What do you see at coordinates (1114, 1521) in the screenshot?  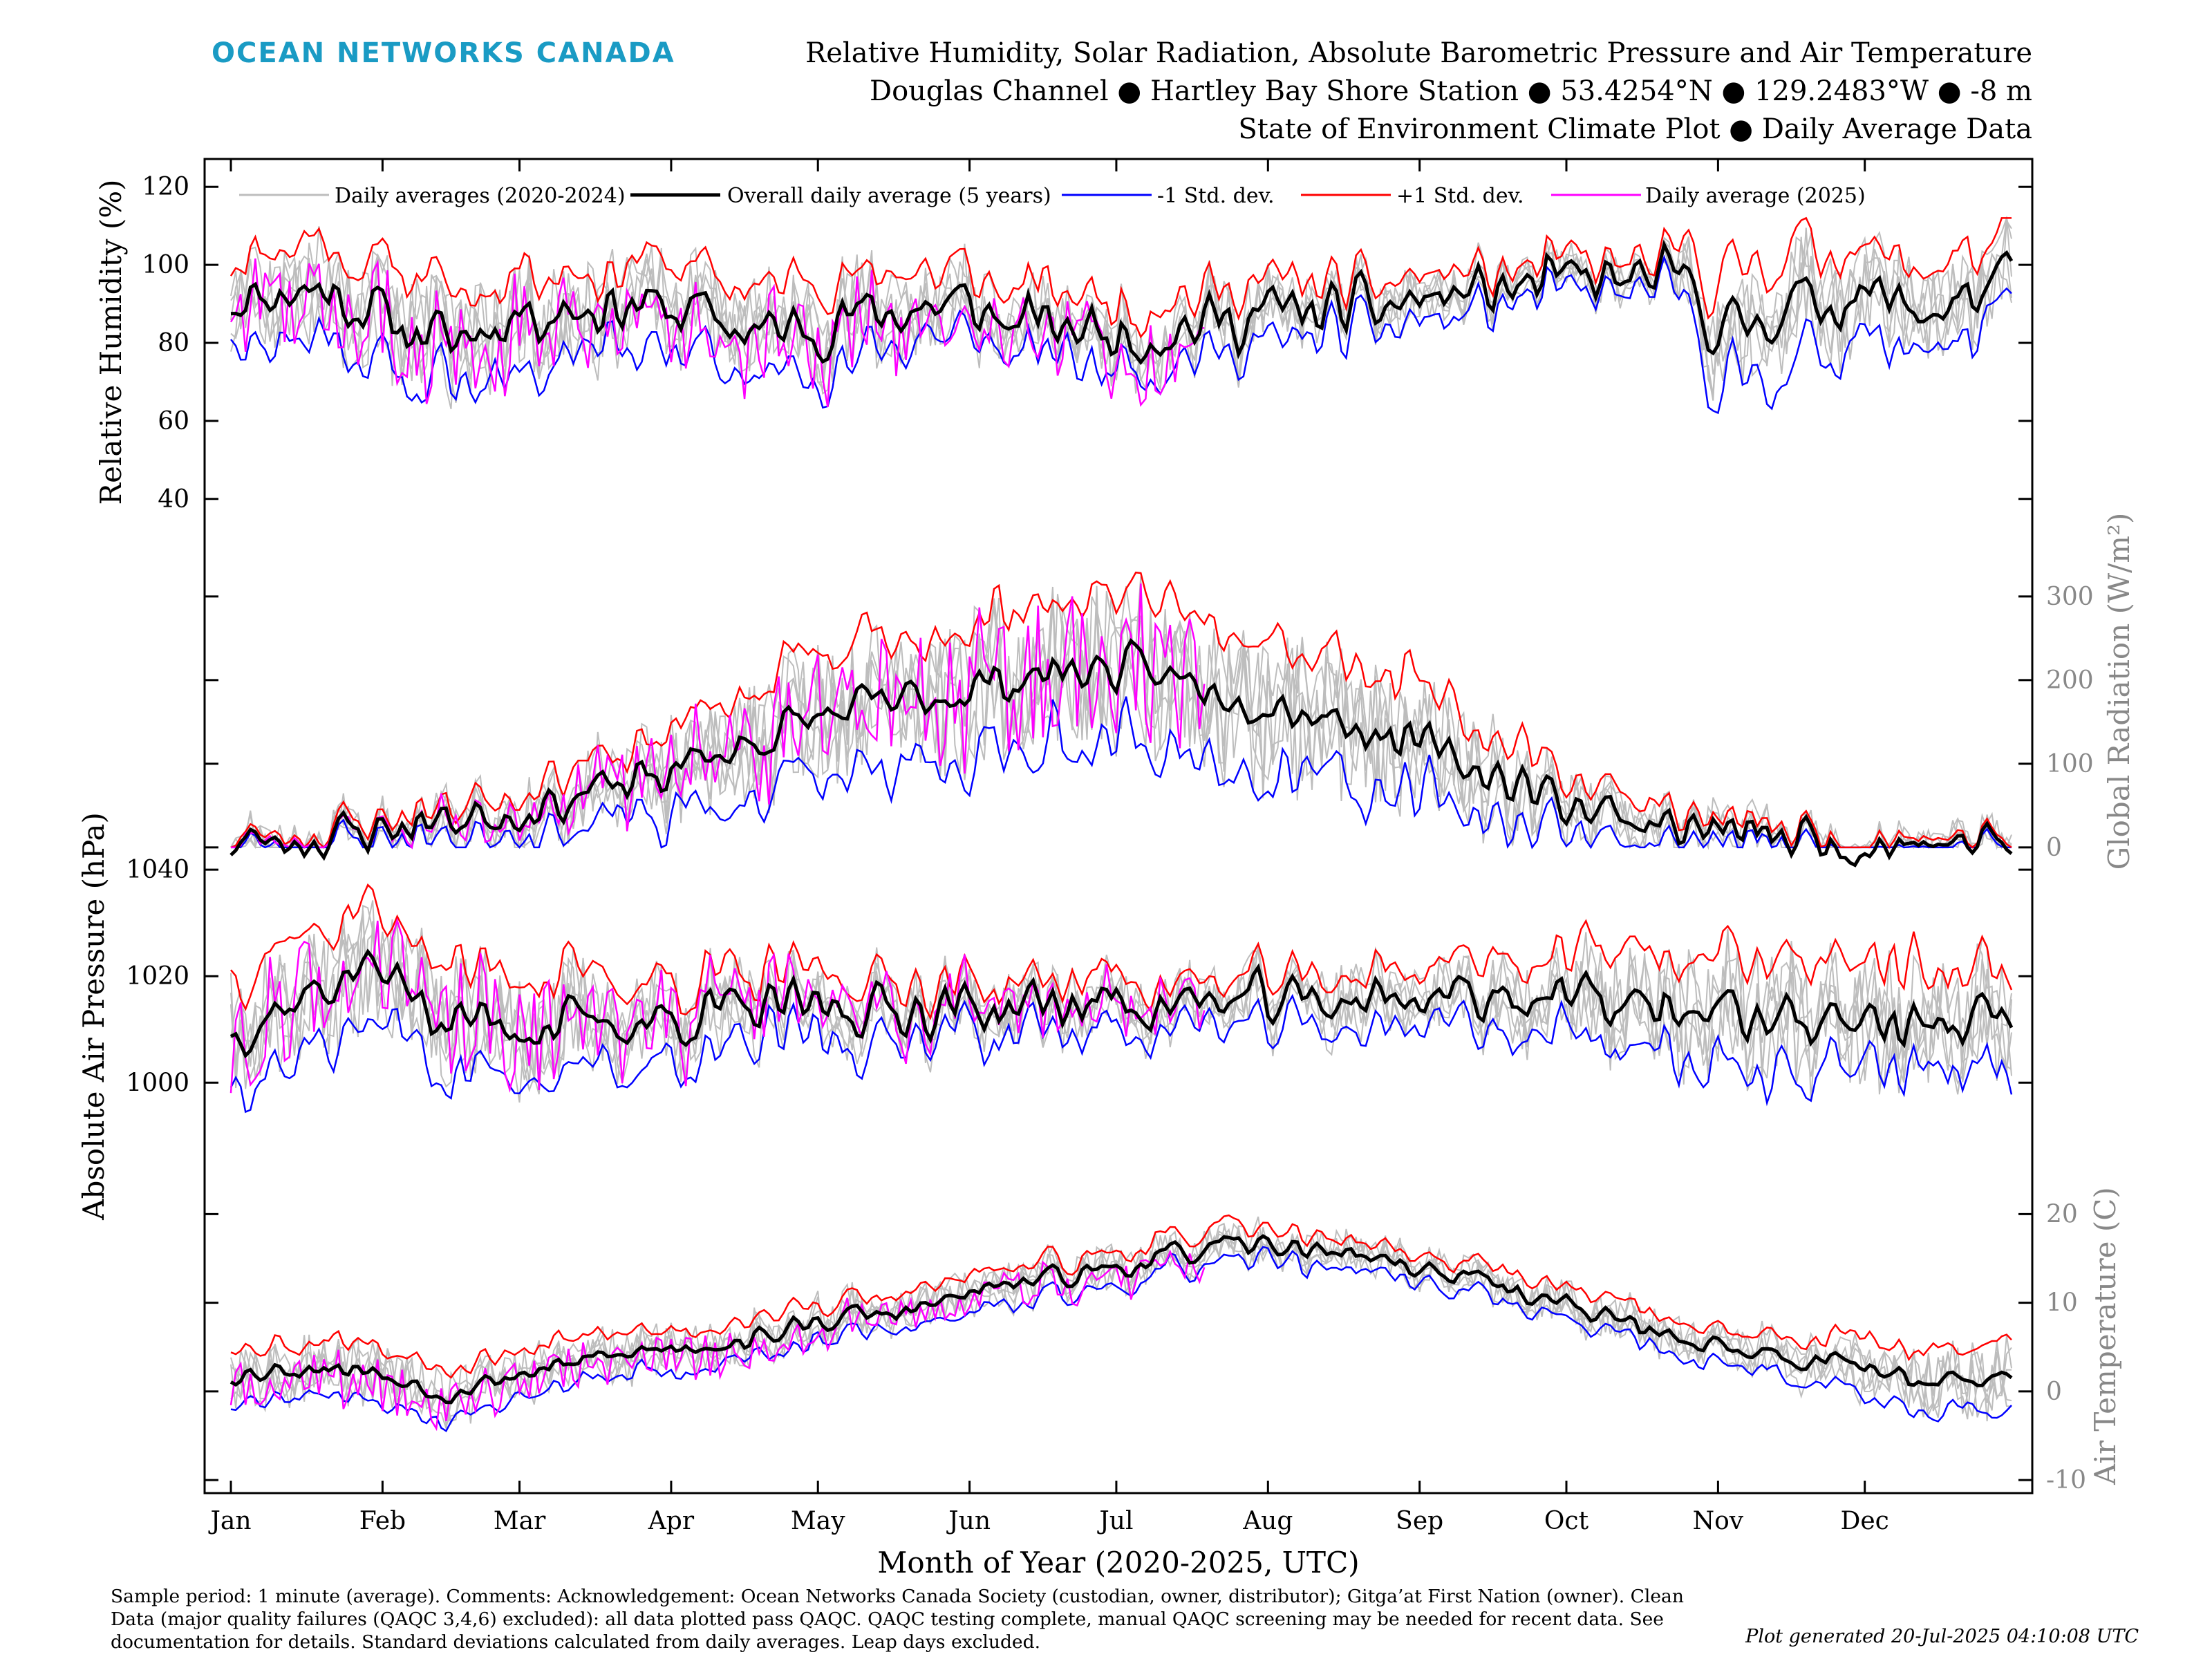 I see `x-tick-label: Jul` at bounding box center [1114, 1521].